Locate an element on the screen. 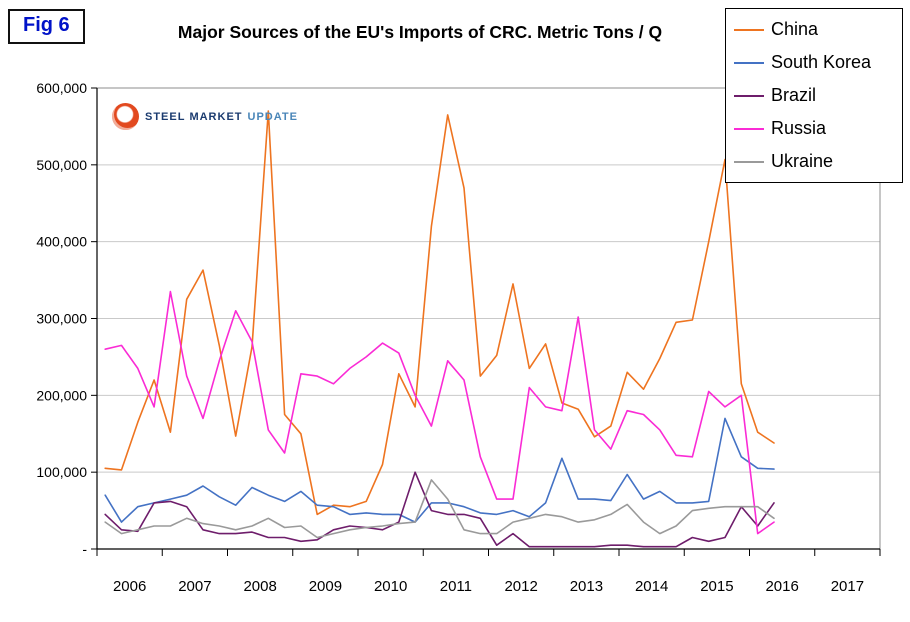  figure-label: Fig 6 is located at coordinates (46, 26).